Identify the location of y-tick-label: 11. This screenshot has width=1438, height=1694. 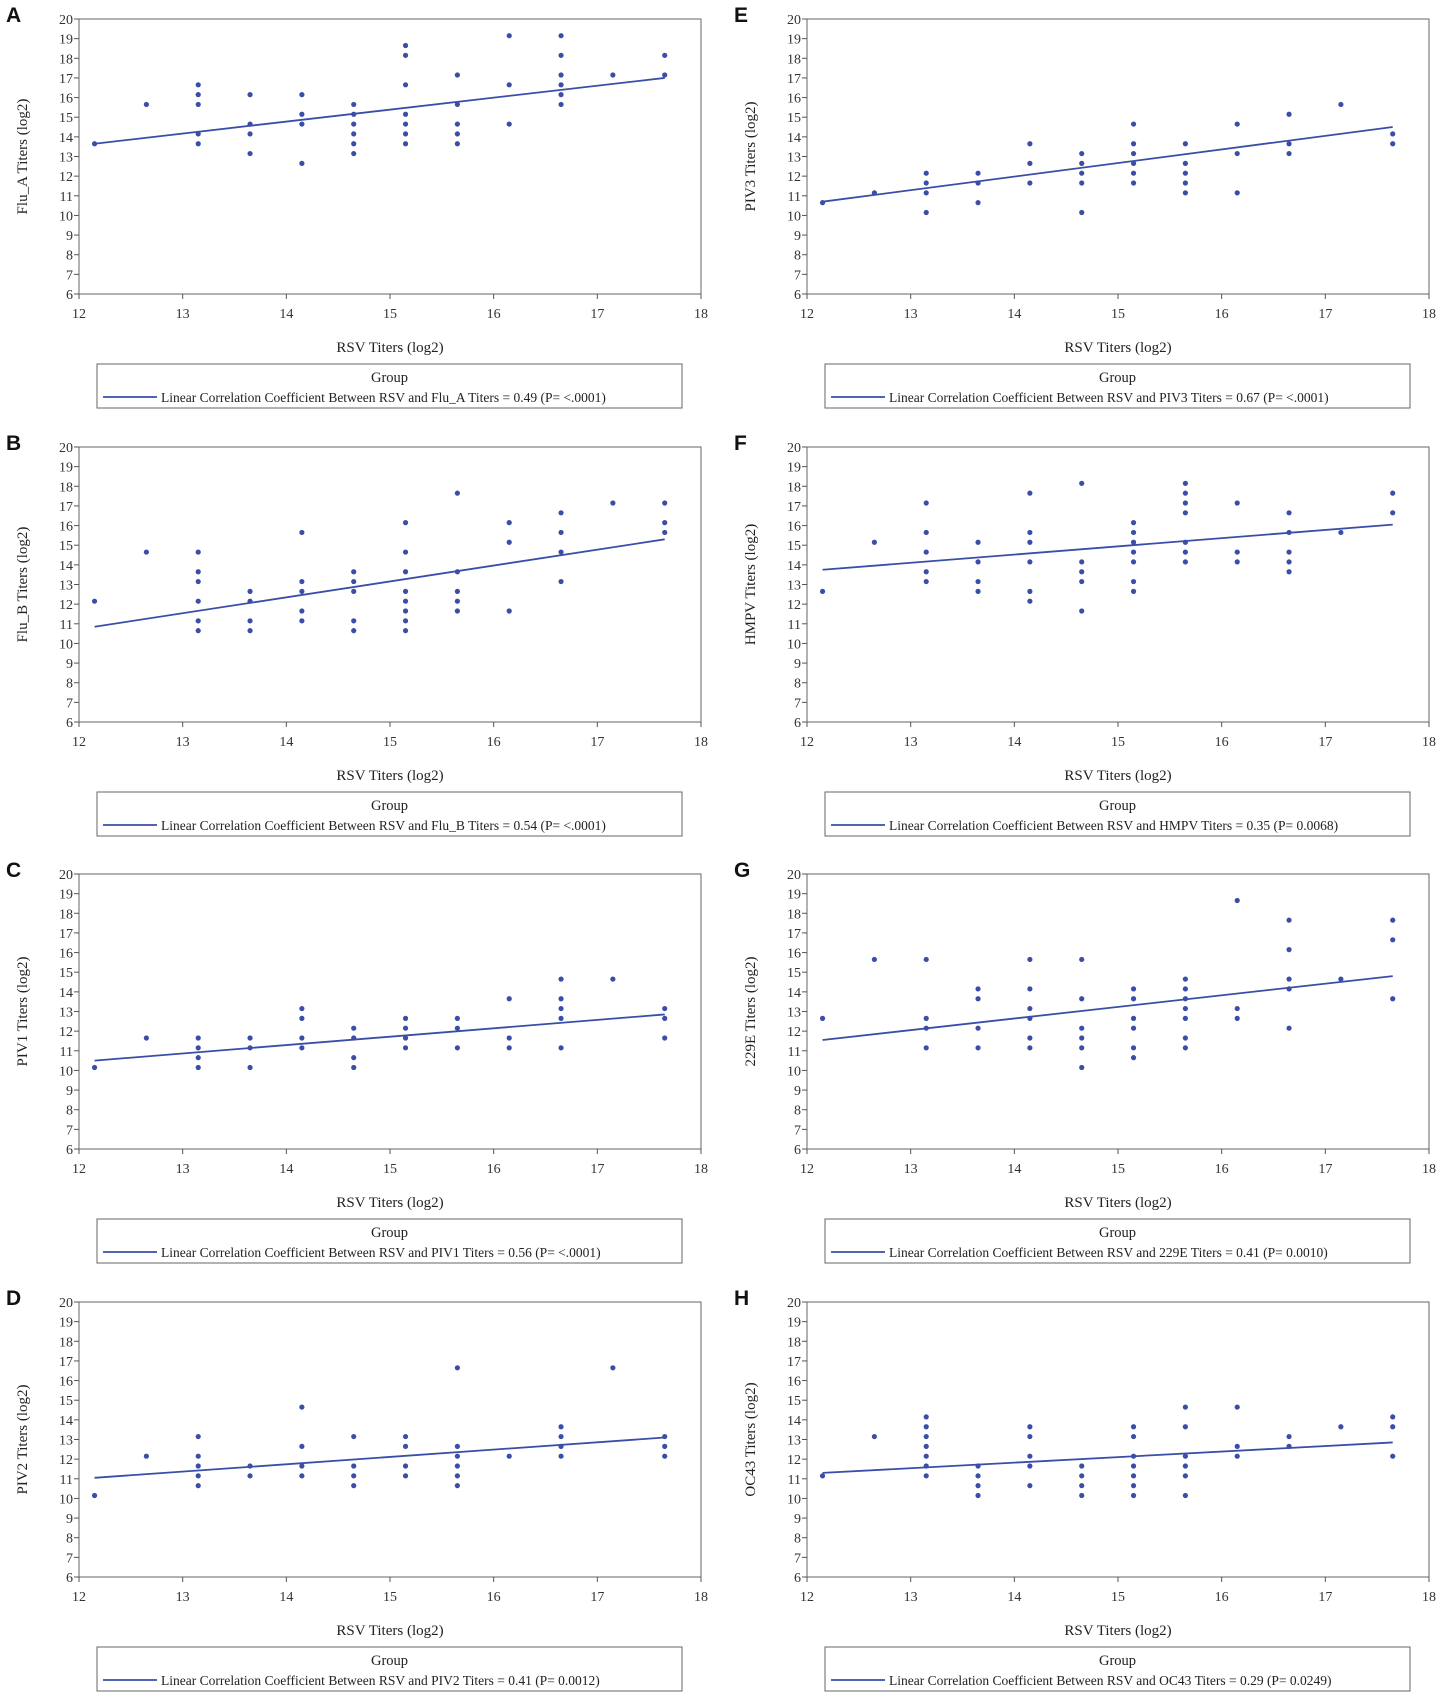
(794, 197).